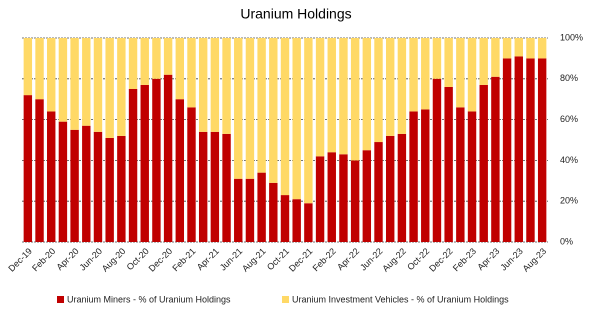 This screenshot has height=312, width=592. Describe the element at coordinates (569, 119) in the screenshot. I see `y-tick-label: 60%` at that location.